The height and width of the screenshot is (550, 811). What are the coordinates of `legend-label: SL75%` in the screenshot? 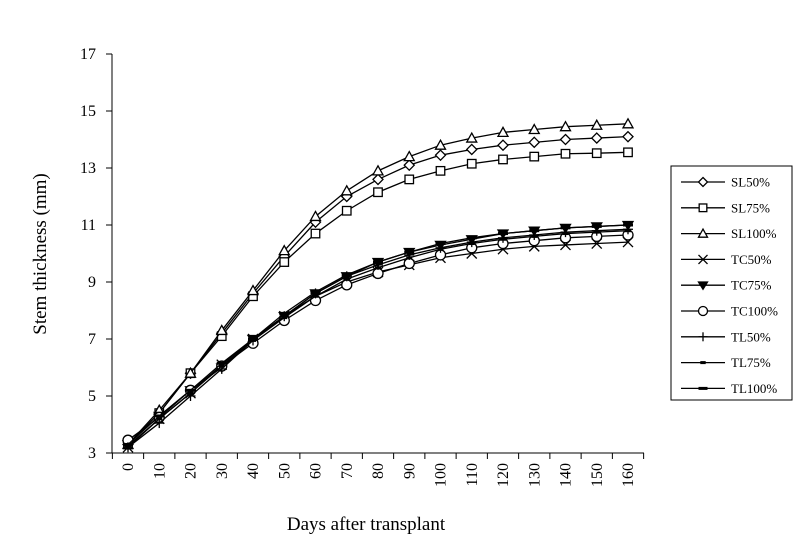 It's located at (750, 207).